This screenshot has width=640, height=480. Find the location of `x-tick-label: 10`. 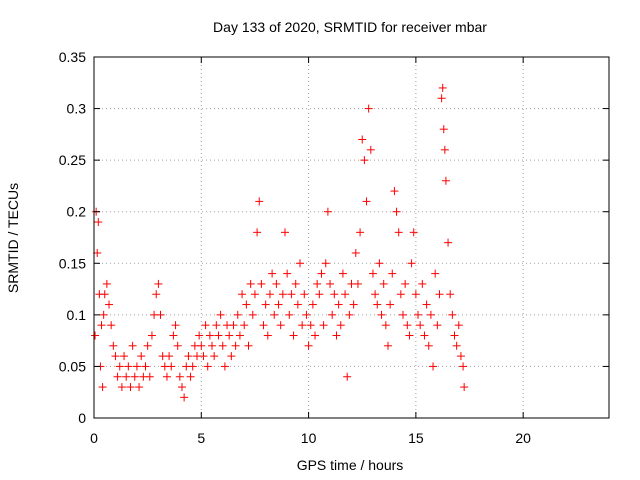

x-tick-label: 10 is located at coordinates (309, 438).